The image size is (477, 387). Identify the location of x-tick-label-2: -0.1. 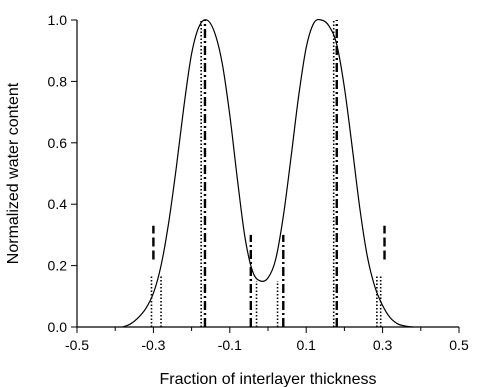
(230, 345).